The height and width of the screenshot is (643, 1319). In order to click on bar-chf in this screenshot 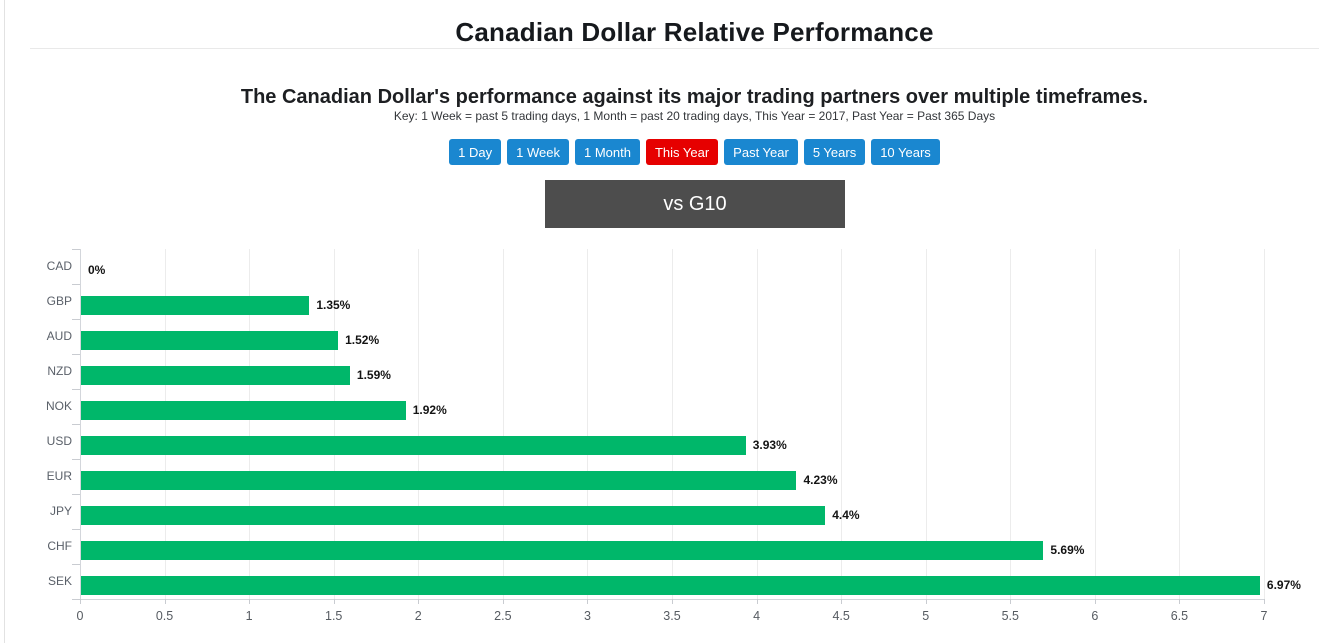, I will do `click(562, 550)`.